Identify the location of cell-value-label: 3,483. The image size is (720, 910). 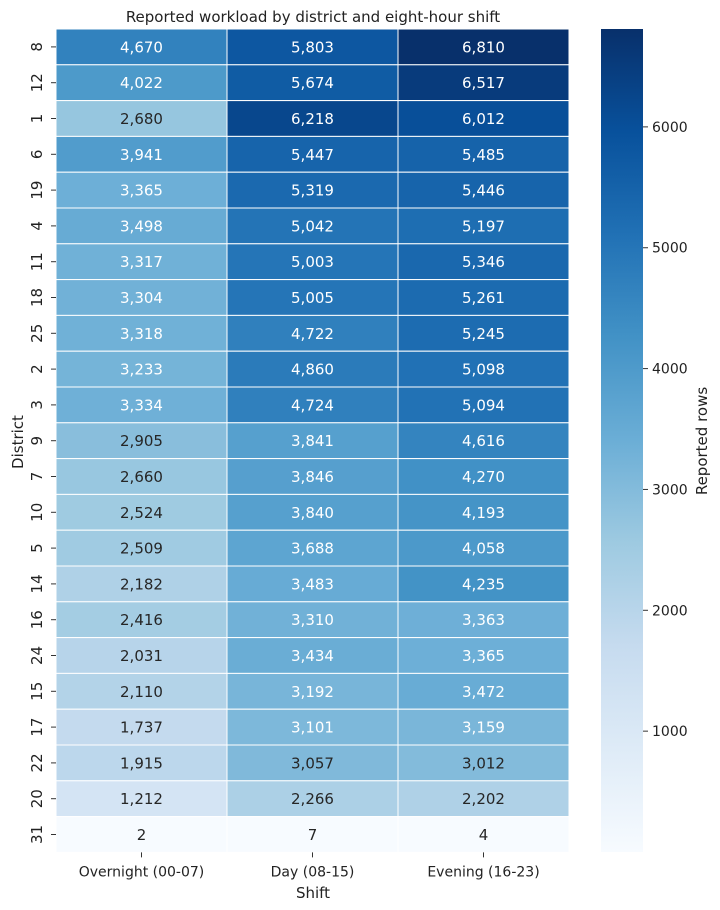
(312, 584).